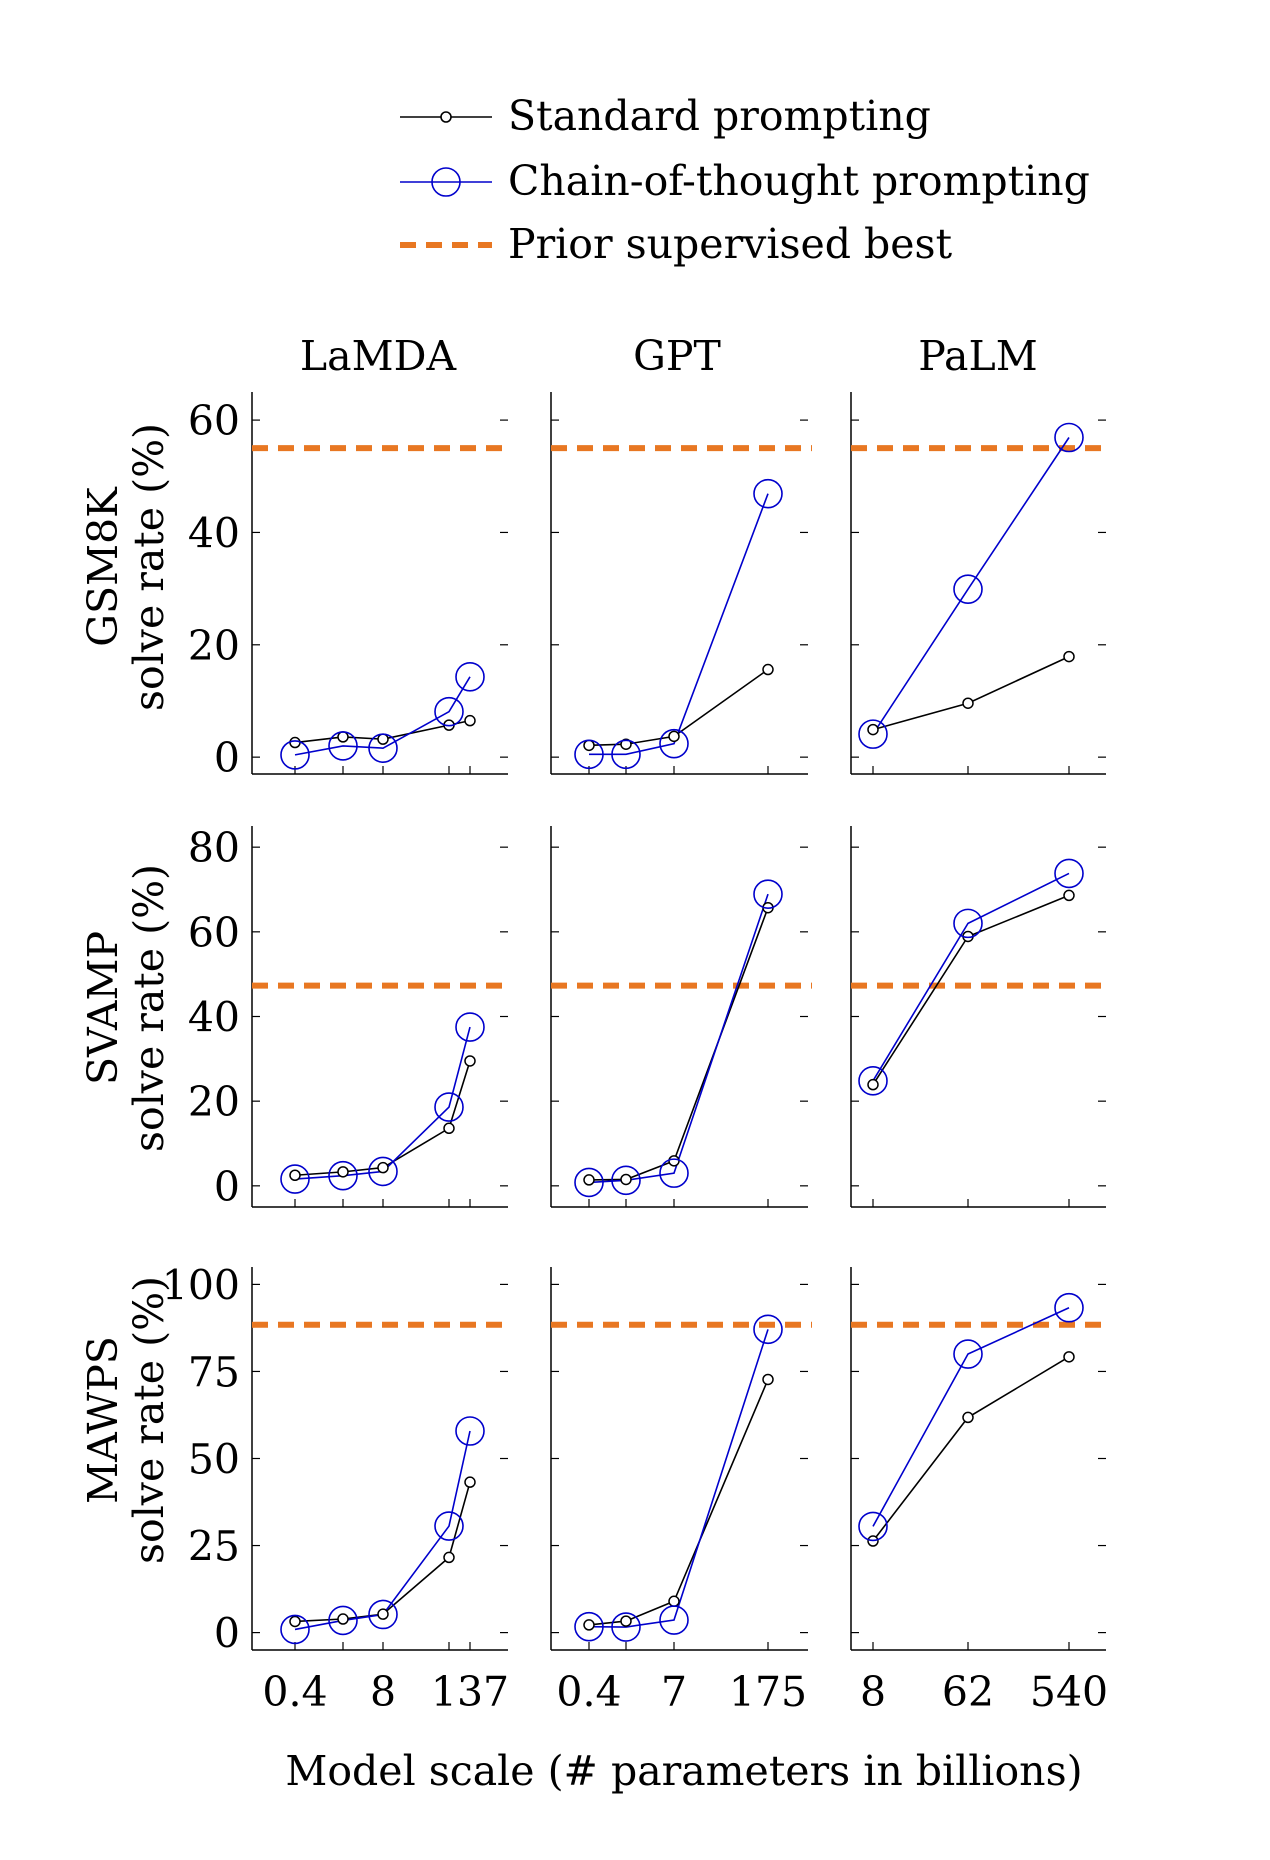 The image size is (1270, 1860). What do you see at coordinates (382, 1530) in the screenshot?
I see `cot-line-lamda-mawps` at bounding box center [382, 1530].